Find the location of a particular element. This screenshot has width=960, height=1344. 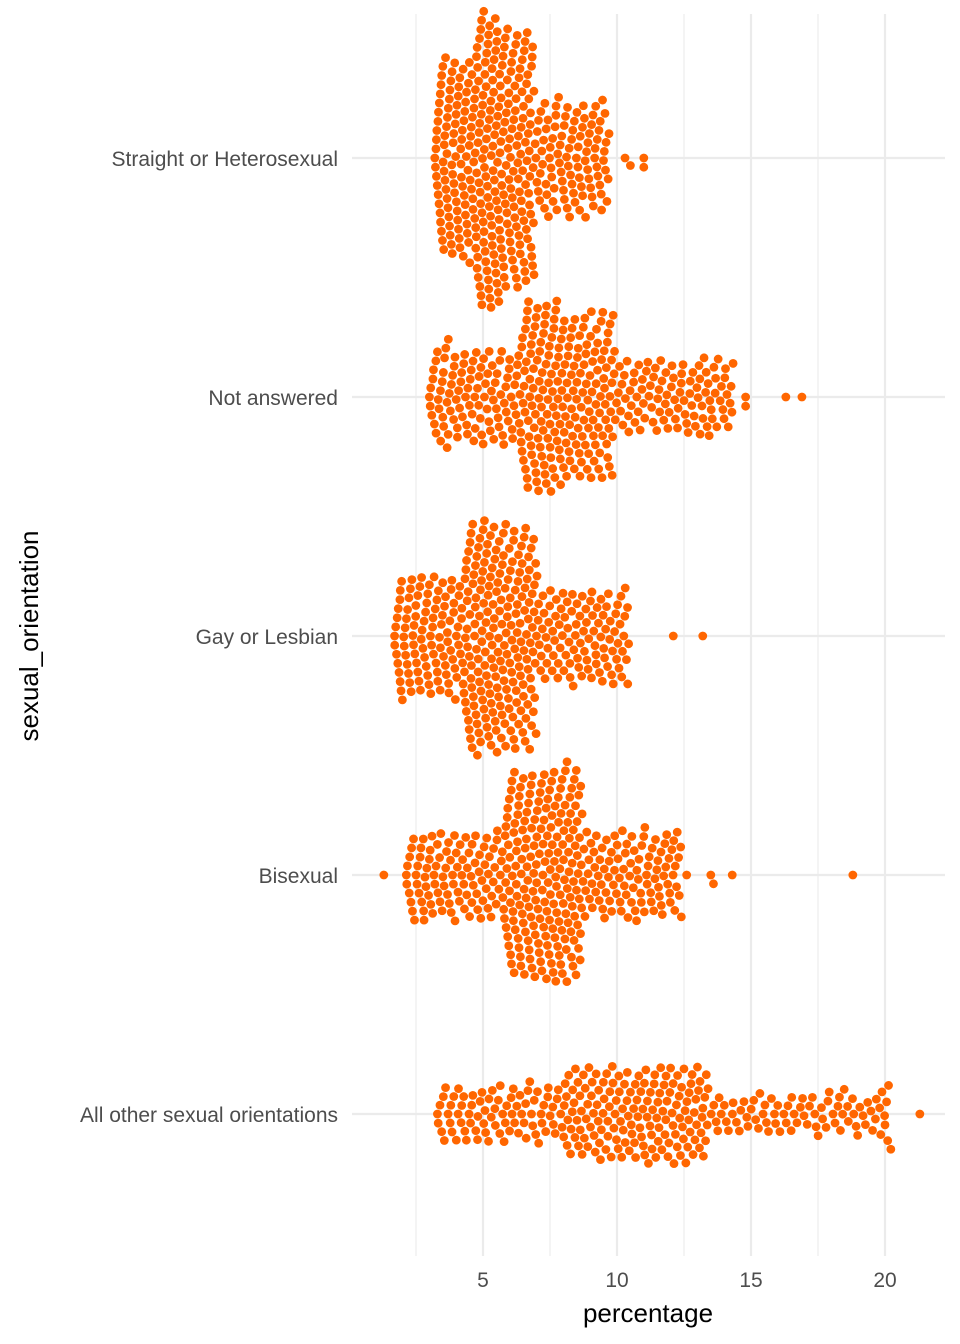

x-tick-labels: 5 10 15 20 is located at coordinates (687, 1280).